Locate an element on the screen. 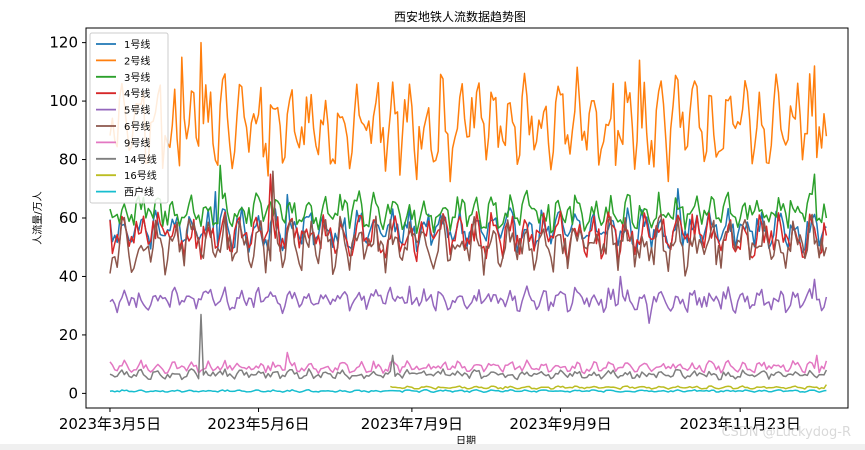 The width and height of the screenshot is (865, 450). legend-entry: 西户线 is located at coordinates (139, 192).